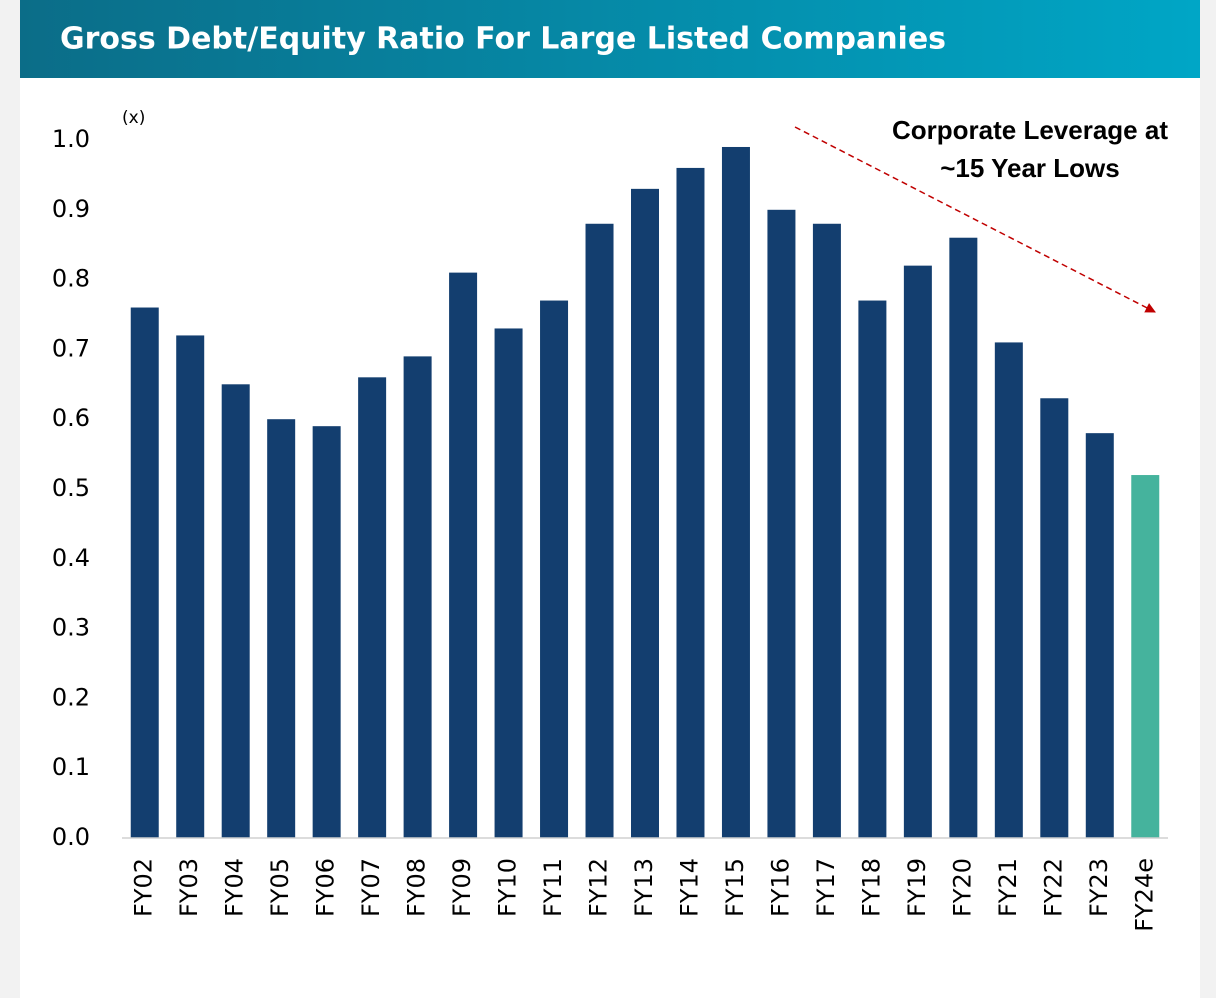 The height and width of the screenshot is (998, 1216). What do you see at coordinates (917, 887) in the screenshot?
I see `x-tick-label: FY19` at bounding box center [917, 887].